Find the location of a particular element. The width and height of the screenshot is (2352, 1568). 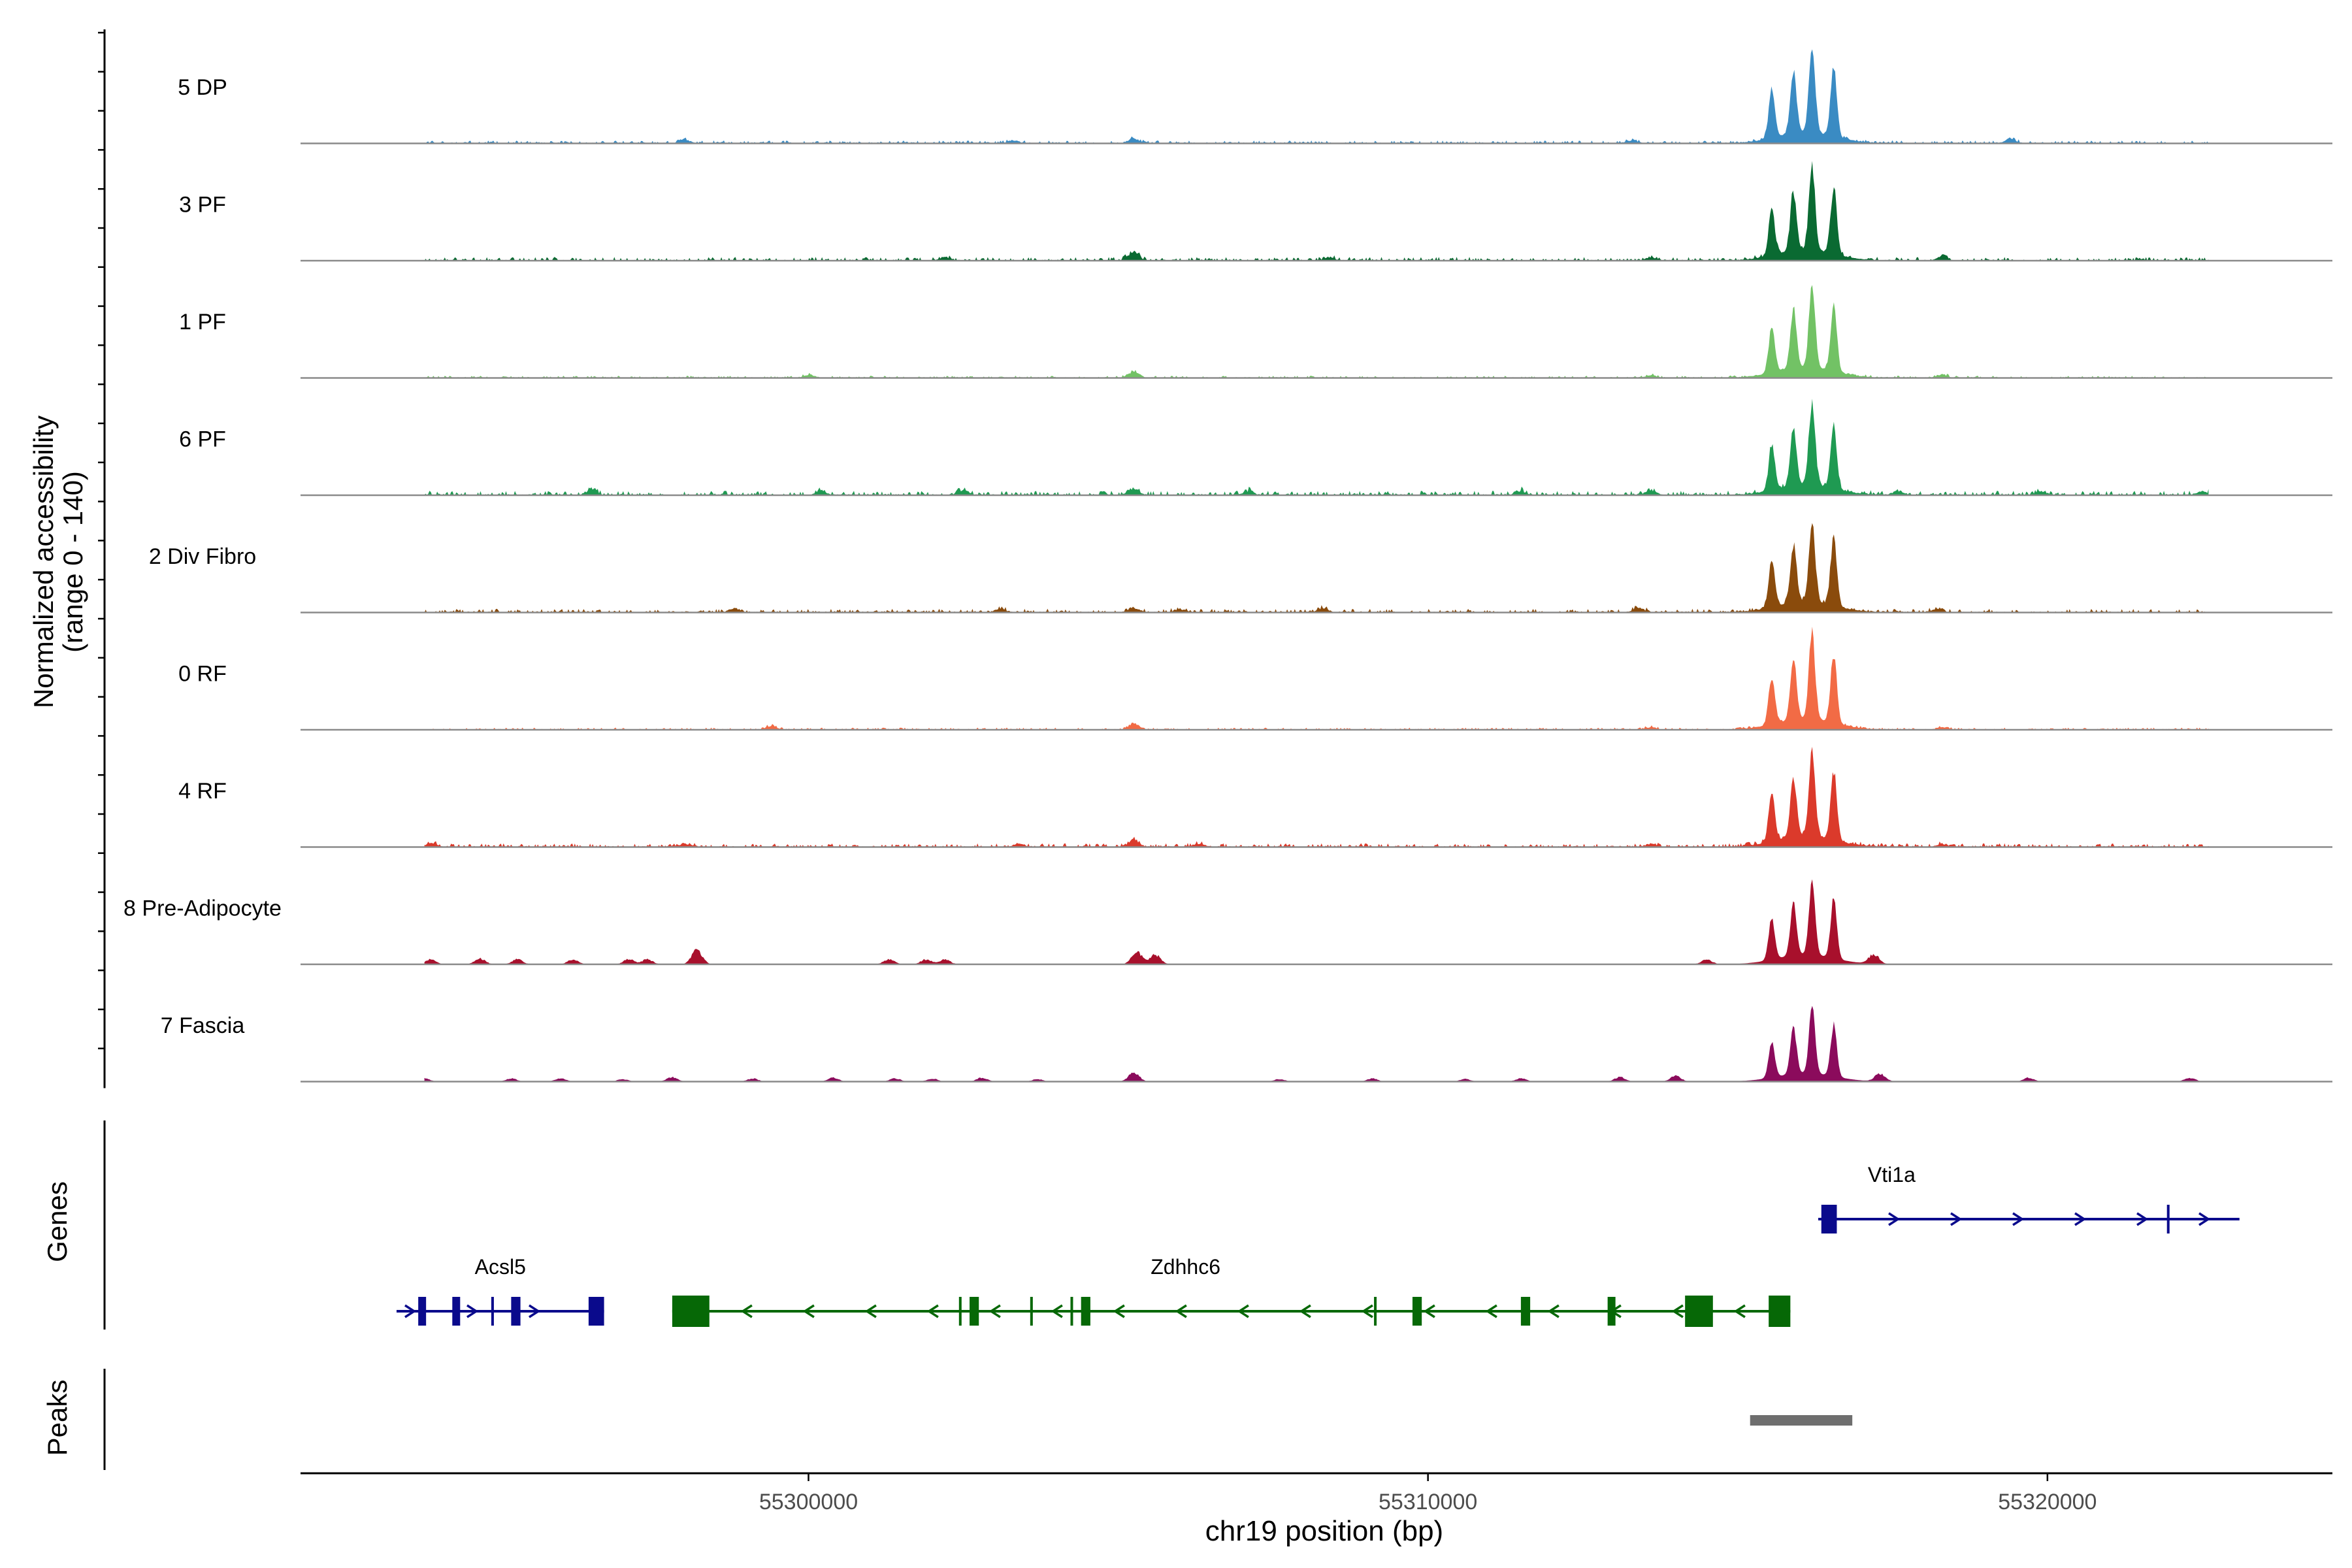

coverage-area-5-dp is located at coordinates (1316, 96).